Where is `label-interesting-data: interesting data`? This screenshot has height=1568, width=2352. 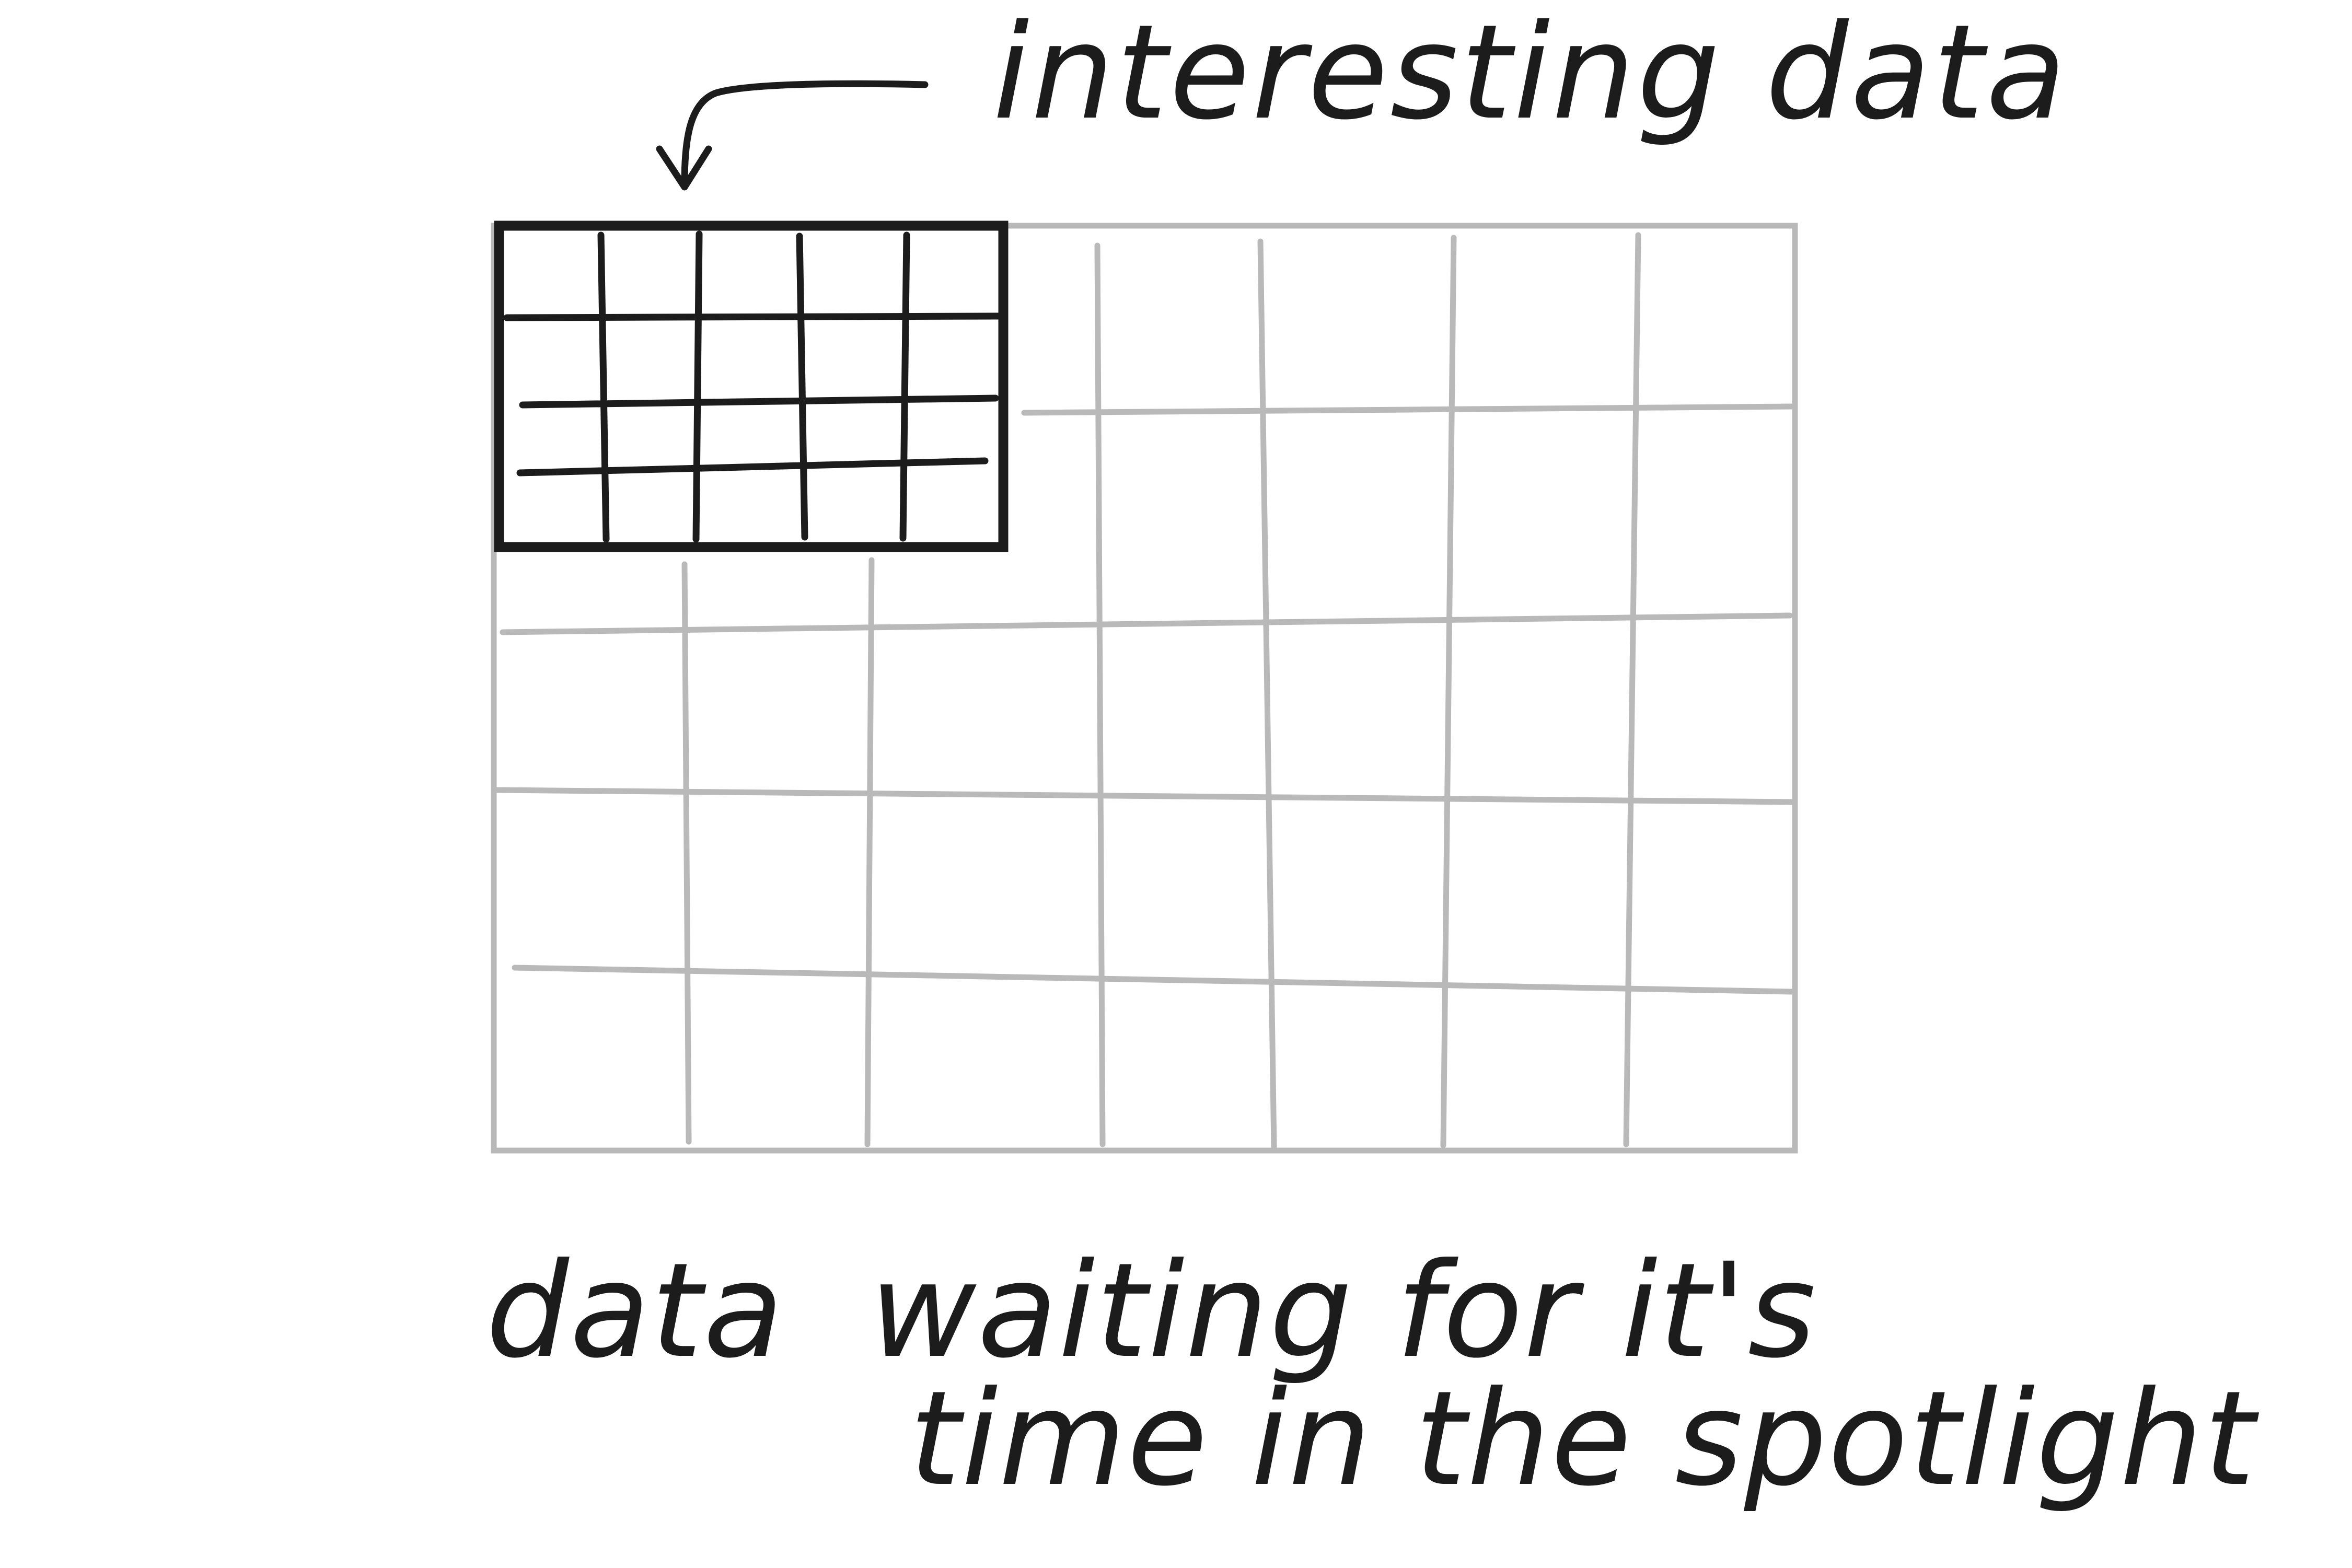 label-interesting-data: interesting data is located at coordinates (1530, 74).